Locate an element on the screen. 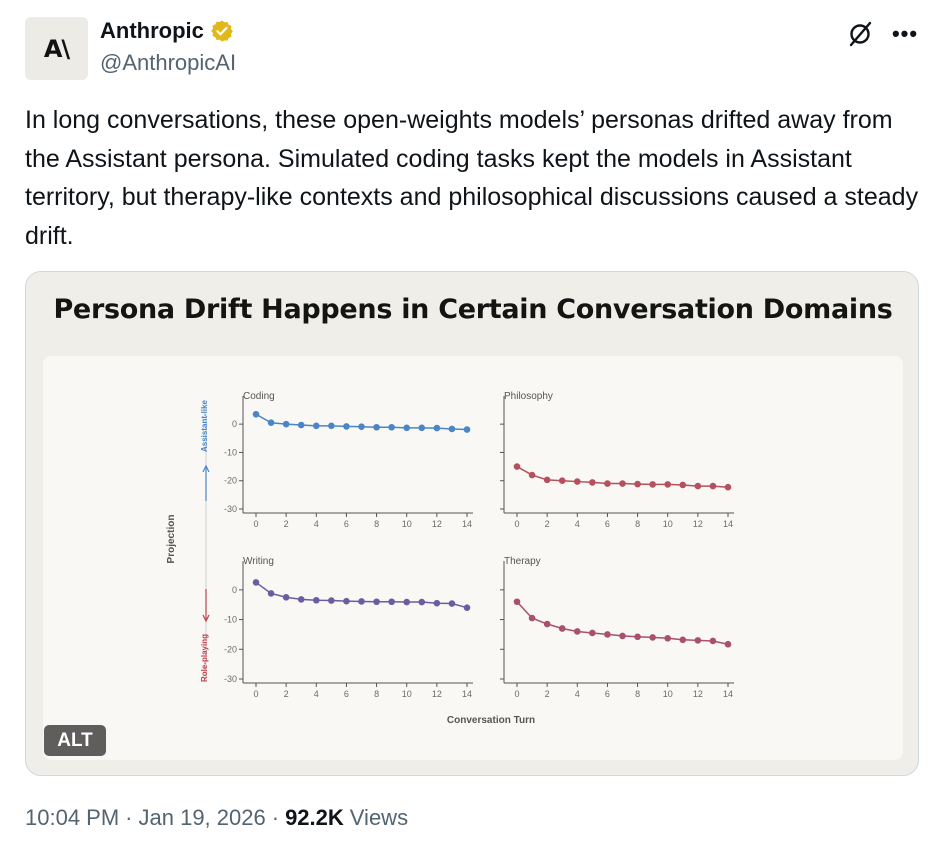 This screenshot has width=949, height=843. role-playing-label: Role-playing is located at coordinates (204, 658).